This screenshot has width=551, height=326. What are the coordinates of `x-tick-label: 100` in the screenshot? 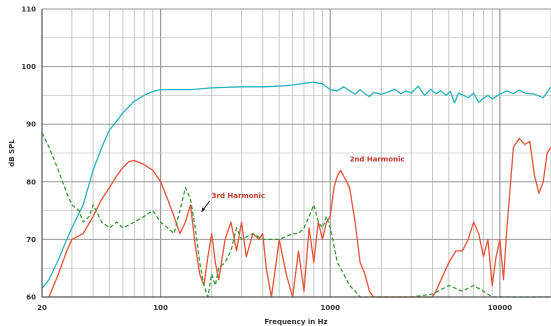 It's located at (160, 308).